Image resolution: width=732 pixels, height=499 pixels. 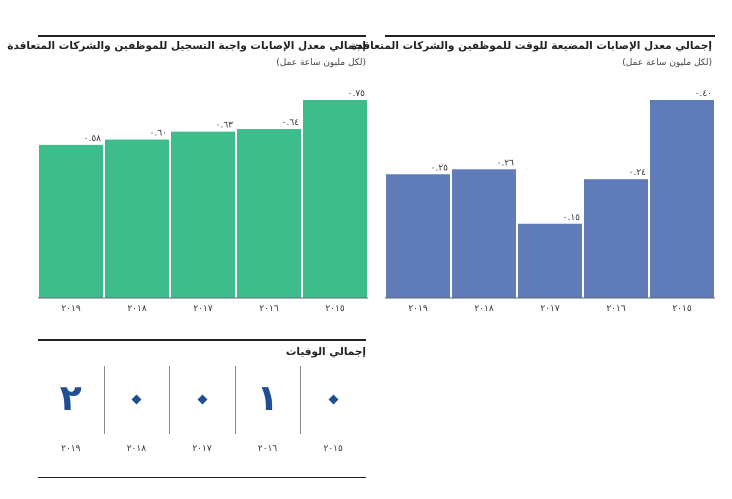 I want to click on lost-time-x-tick-label: ٢٠١٥, so click(x=682, y=309).